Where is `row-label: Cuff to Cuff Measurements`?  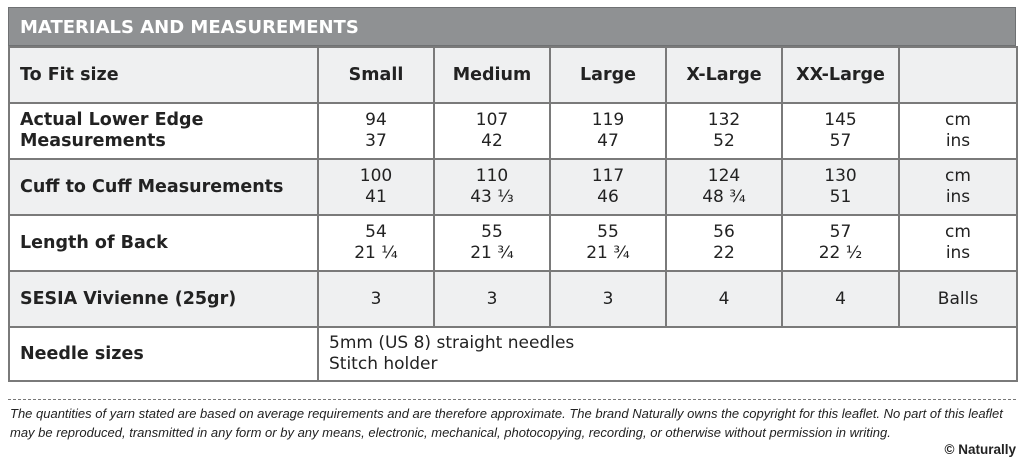
row-label: Cuff to Cuff Measurements is located at coordinates (163, 187).